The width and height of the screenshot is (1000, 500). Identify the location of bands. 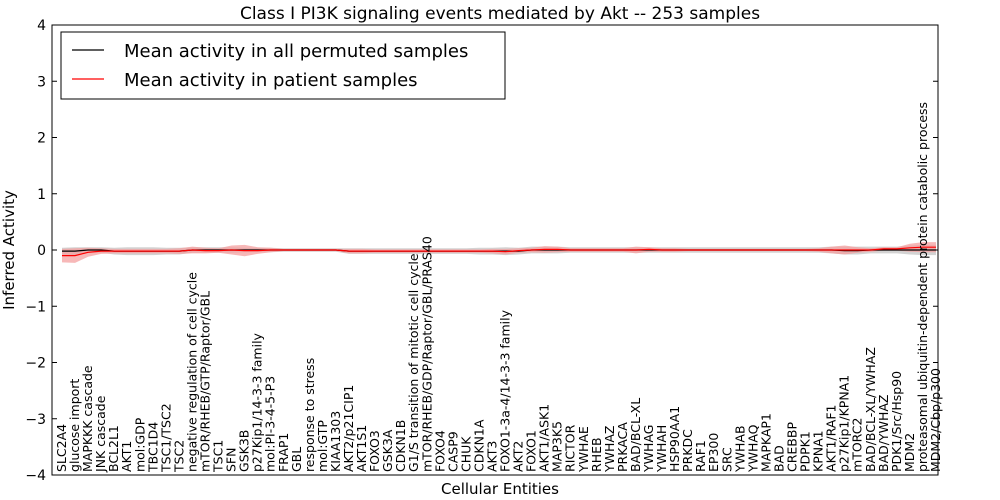
(499, 252).